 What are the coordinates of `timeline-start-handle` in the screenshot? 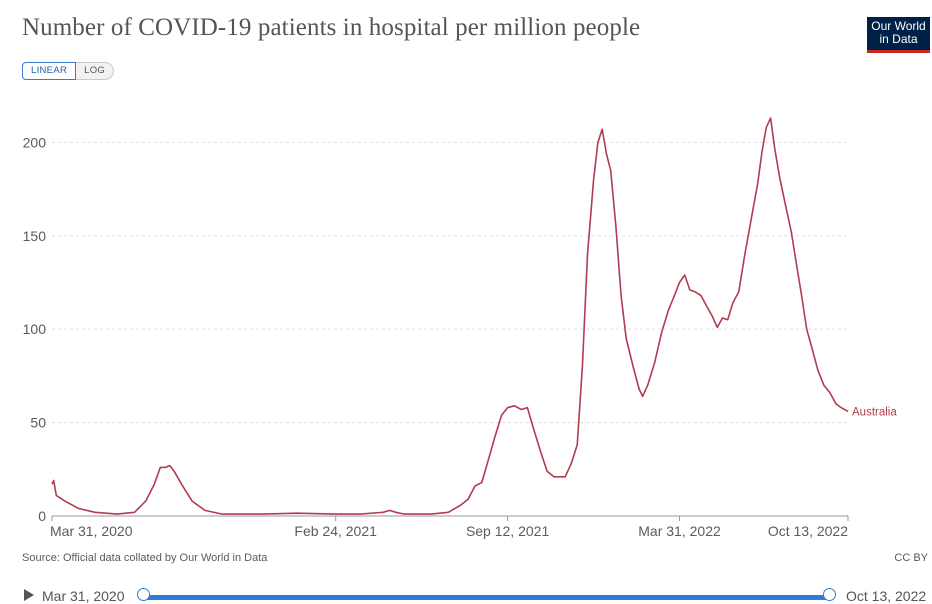 It's located at (143, 594).